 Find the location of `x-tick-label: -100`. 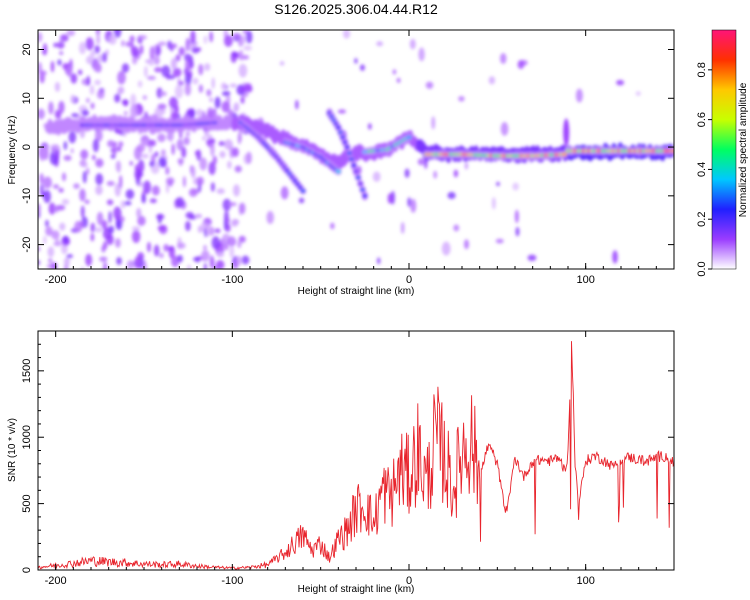

x-tick-label: -100 is located at coordinates (232, 280).